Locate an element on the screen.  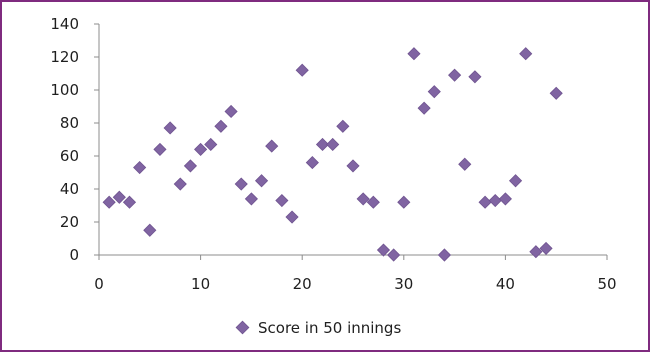
y-tick-label: 20 is located at coordinates (69, 222).